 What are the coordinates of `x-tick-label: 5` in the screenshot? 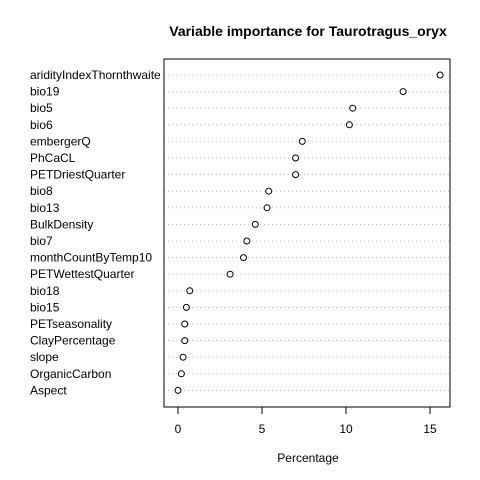 It's located at (262, 429).